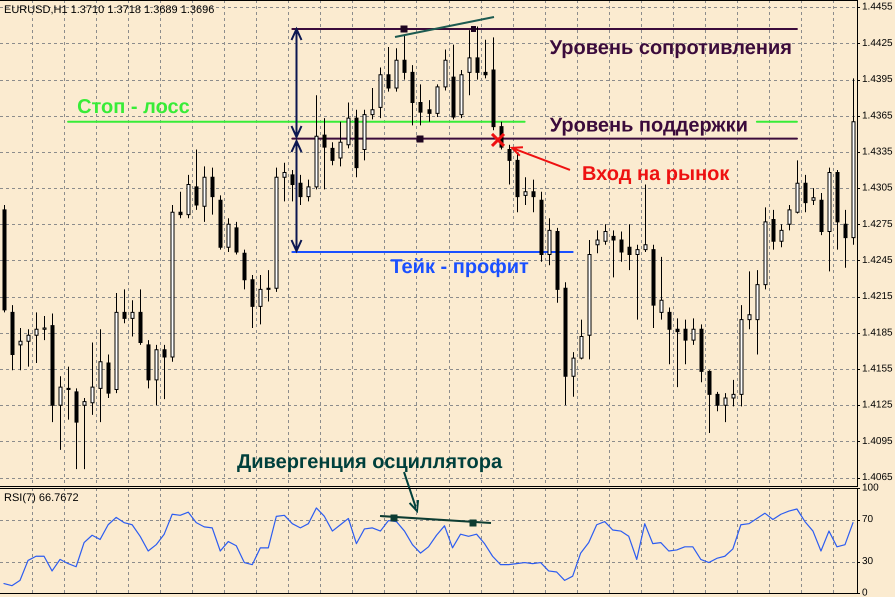  What do you see at coordinates (868, 561) in the screenshot?
I see `y-tick-label: 30` at bounding box center [868, 561].